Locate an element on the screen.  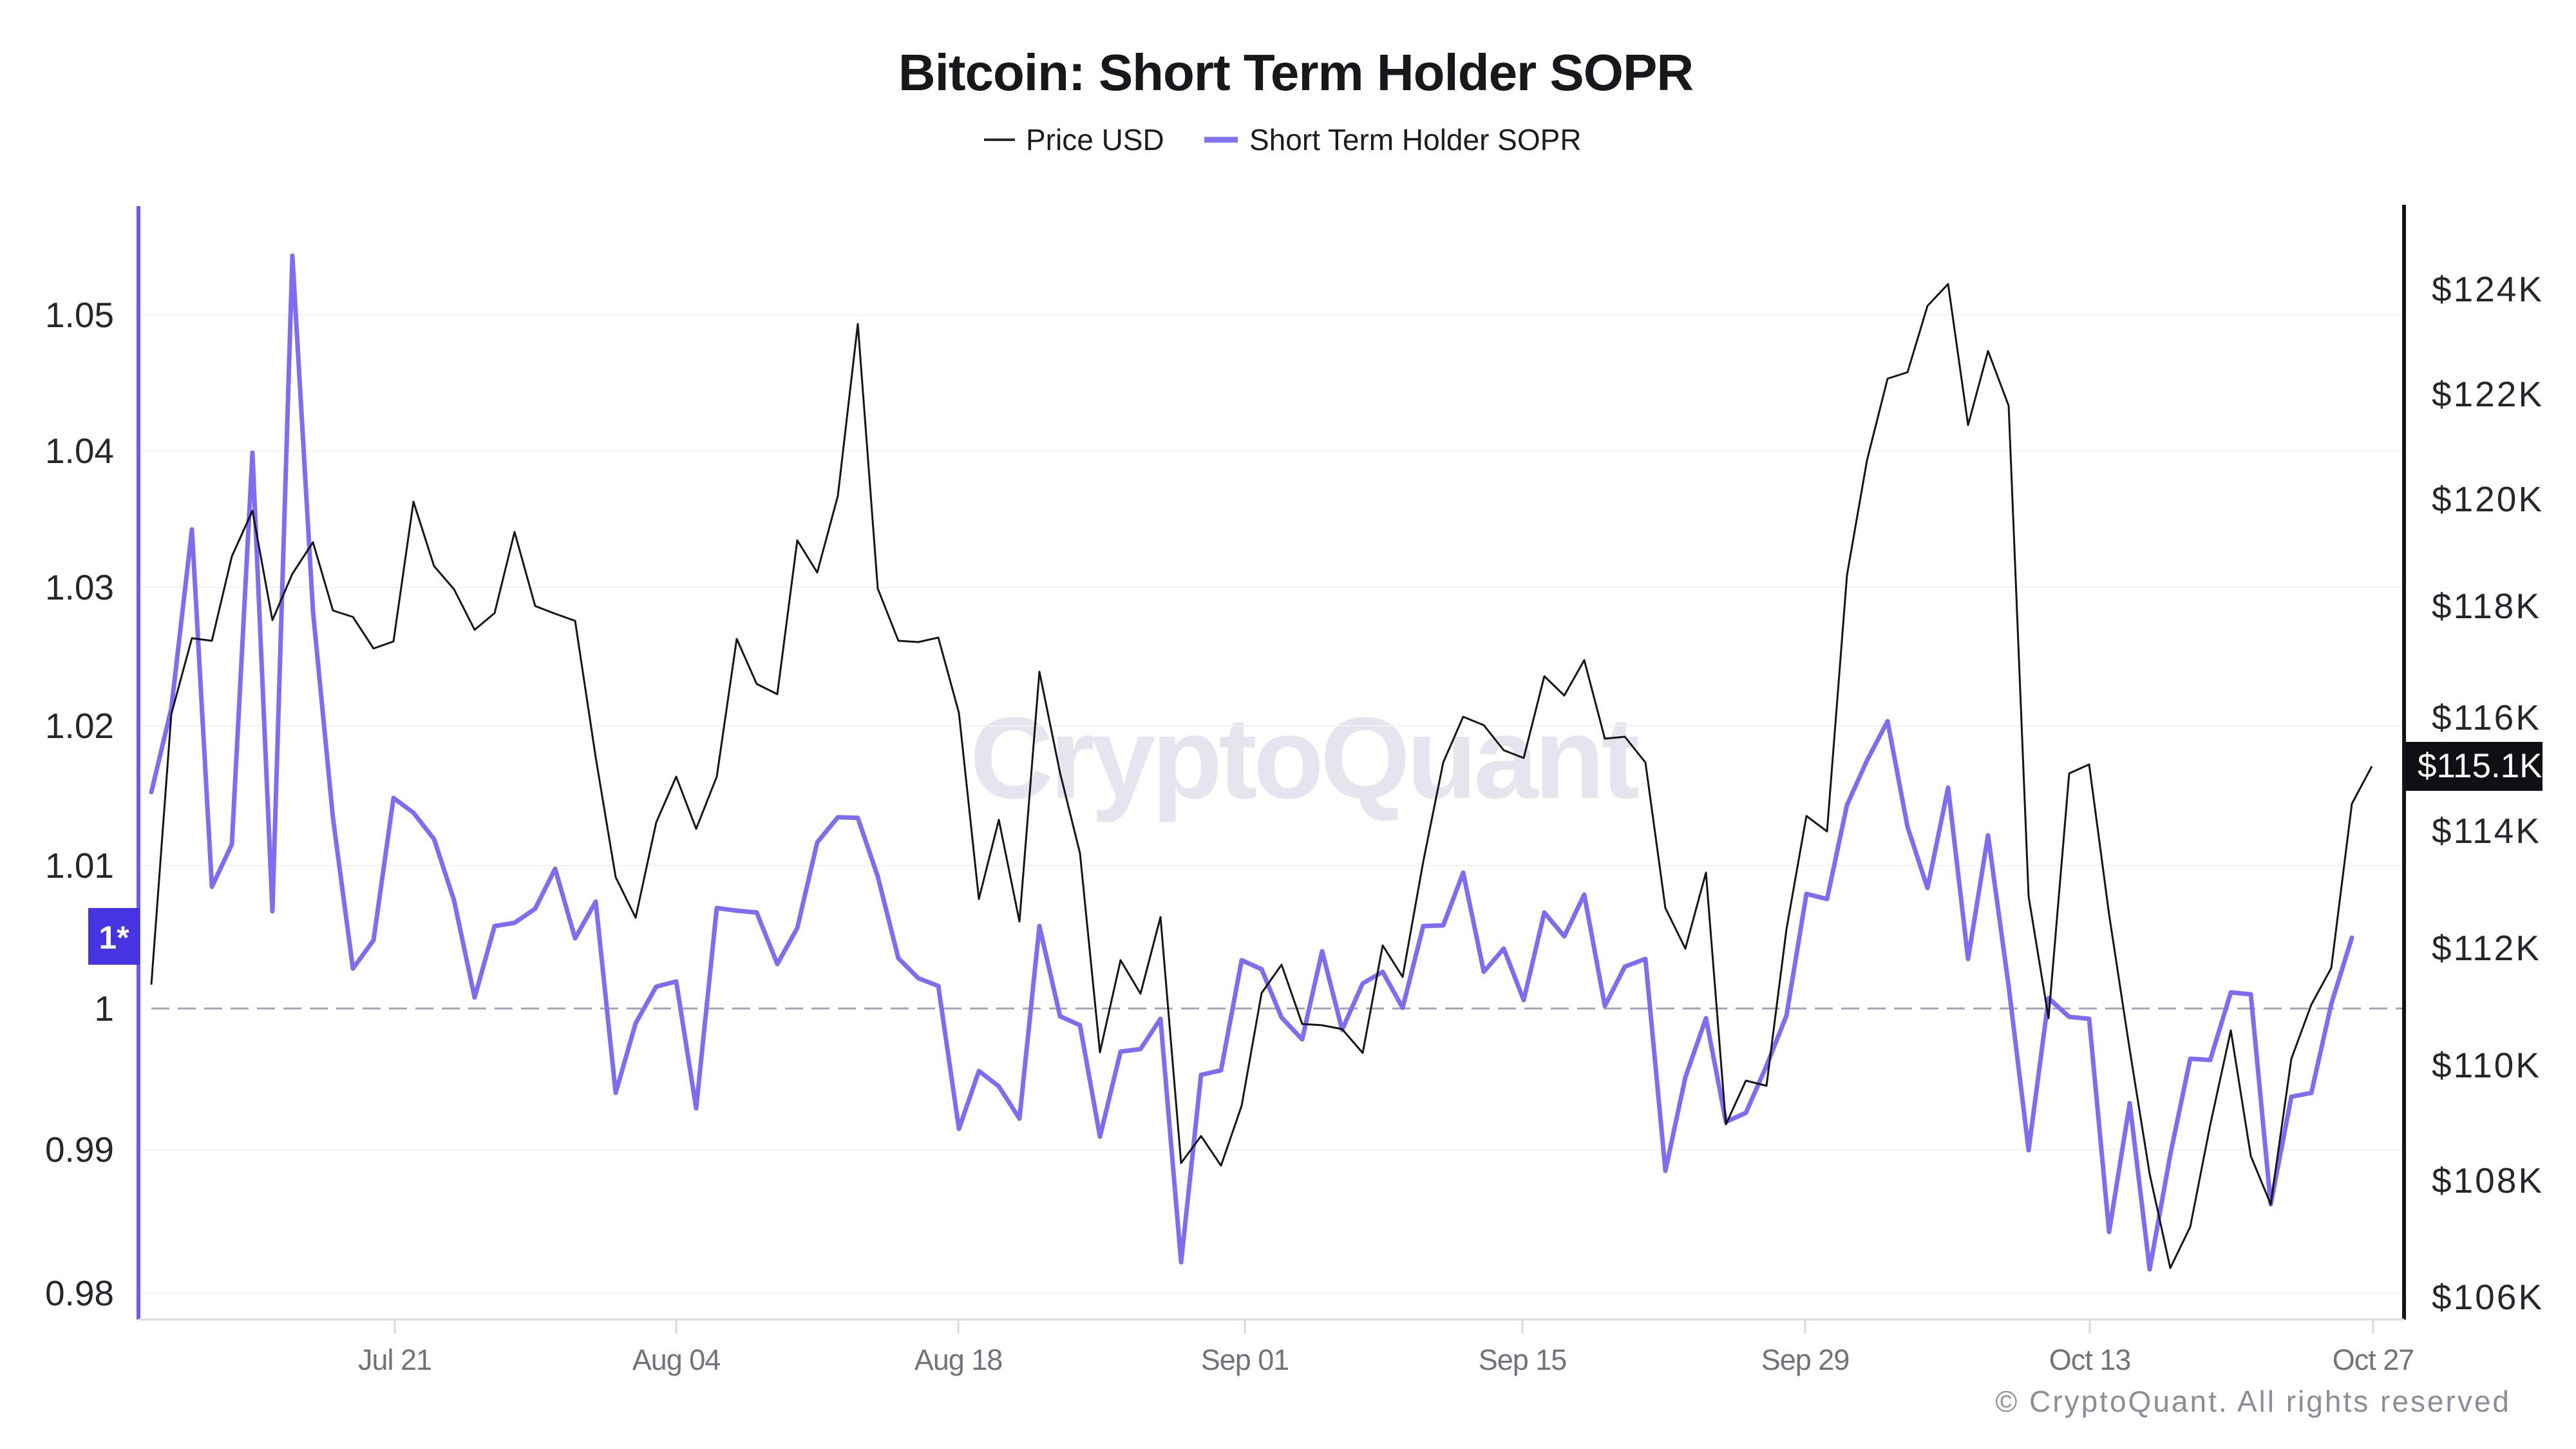
svg-text: 1.04 is located at coordinates (79, 451).